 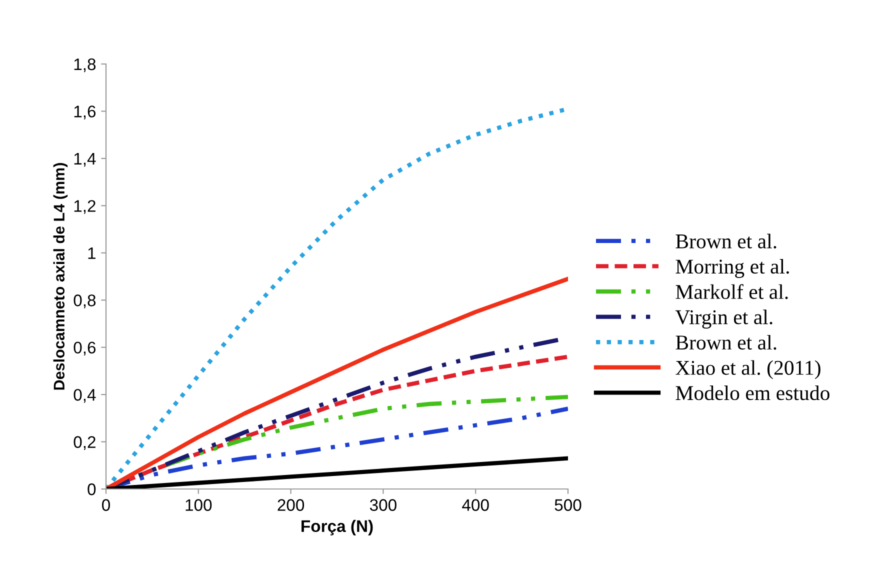 I want to click on y-tick-label: 1,8, so click(x=85, y=65).